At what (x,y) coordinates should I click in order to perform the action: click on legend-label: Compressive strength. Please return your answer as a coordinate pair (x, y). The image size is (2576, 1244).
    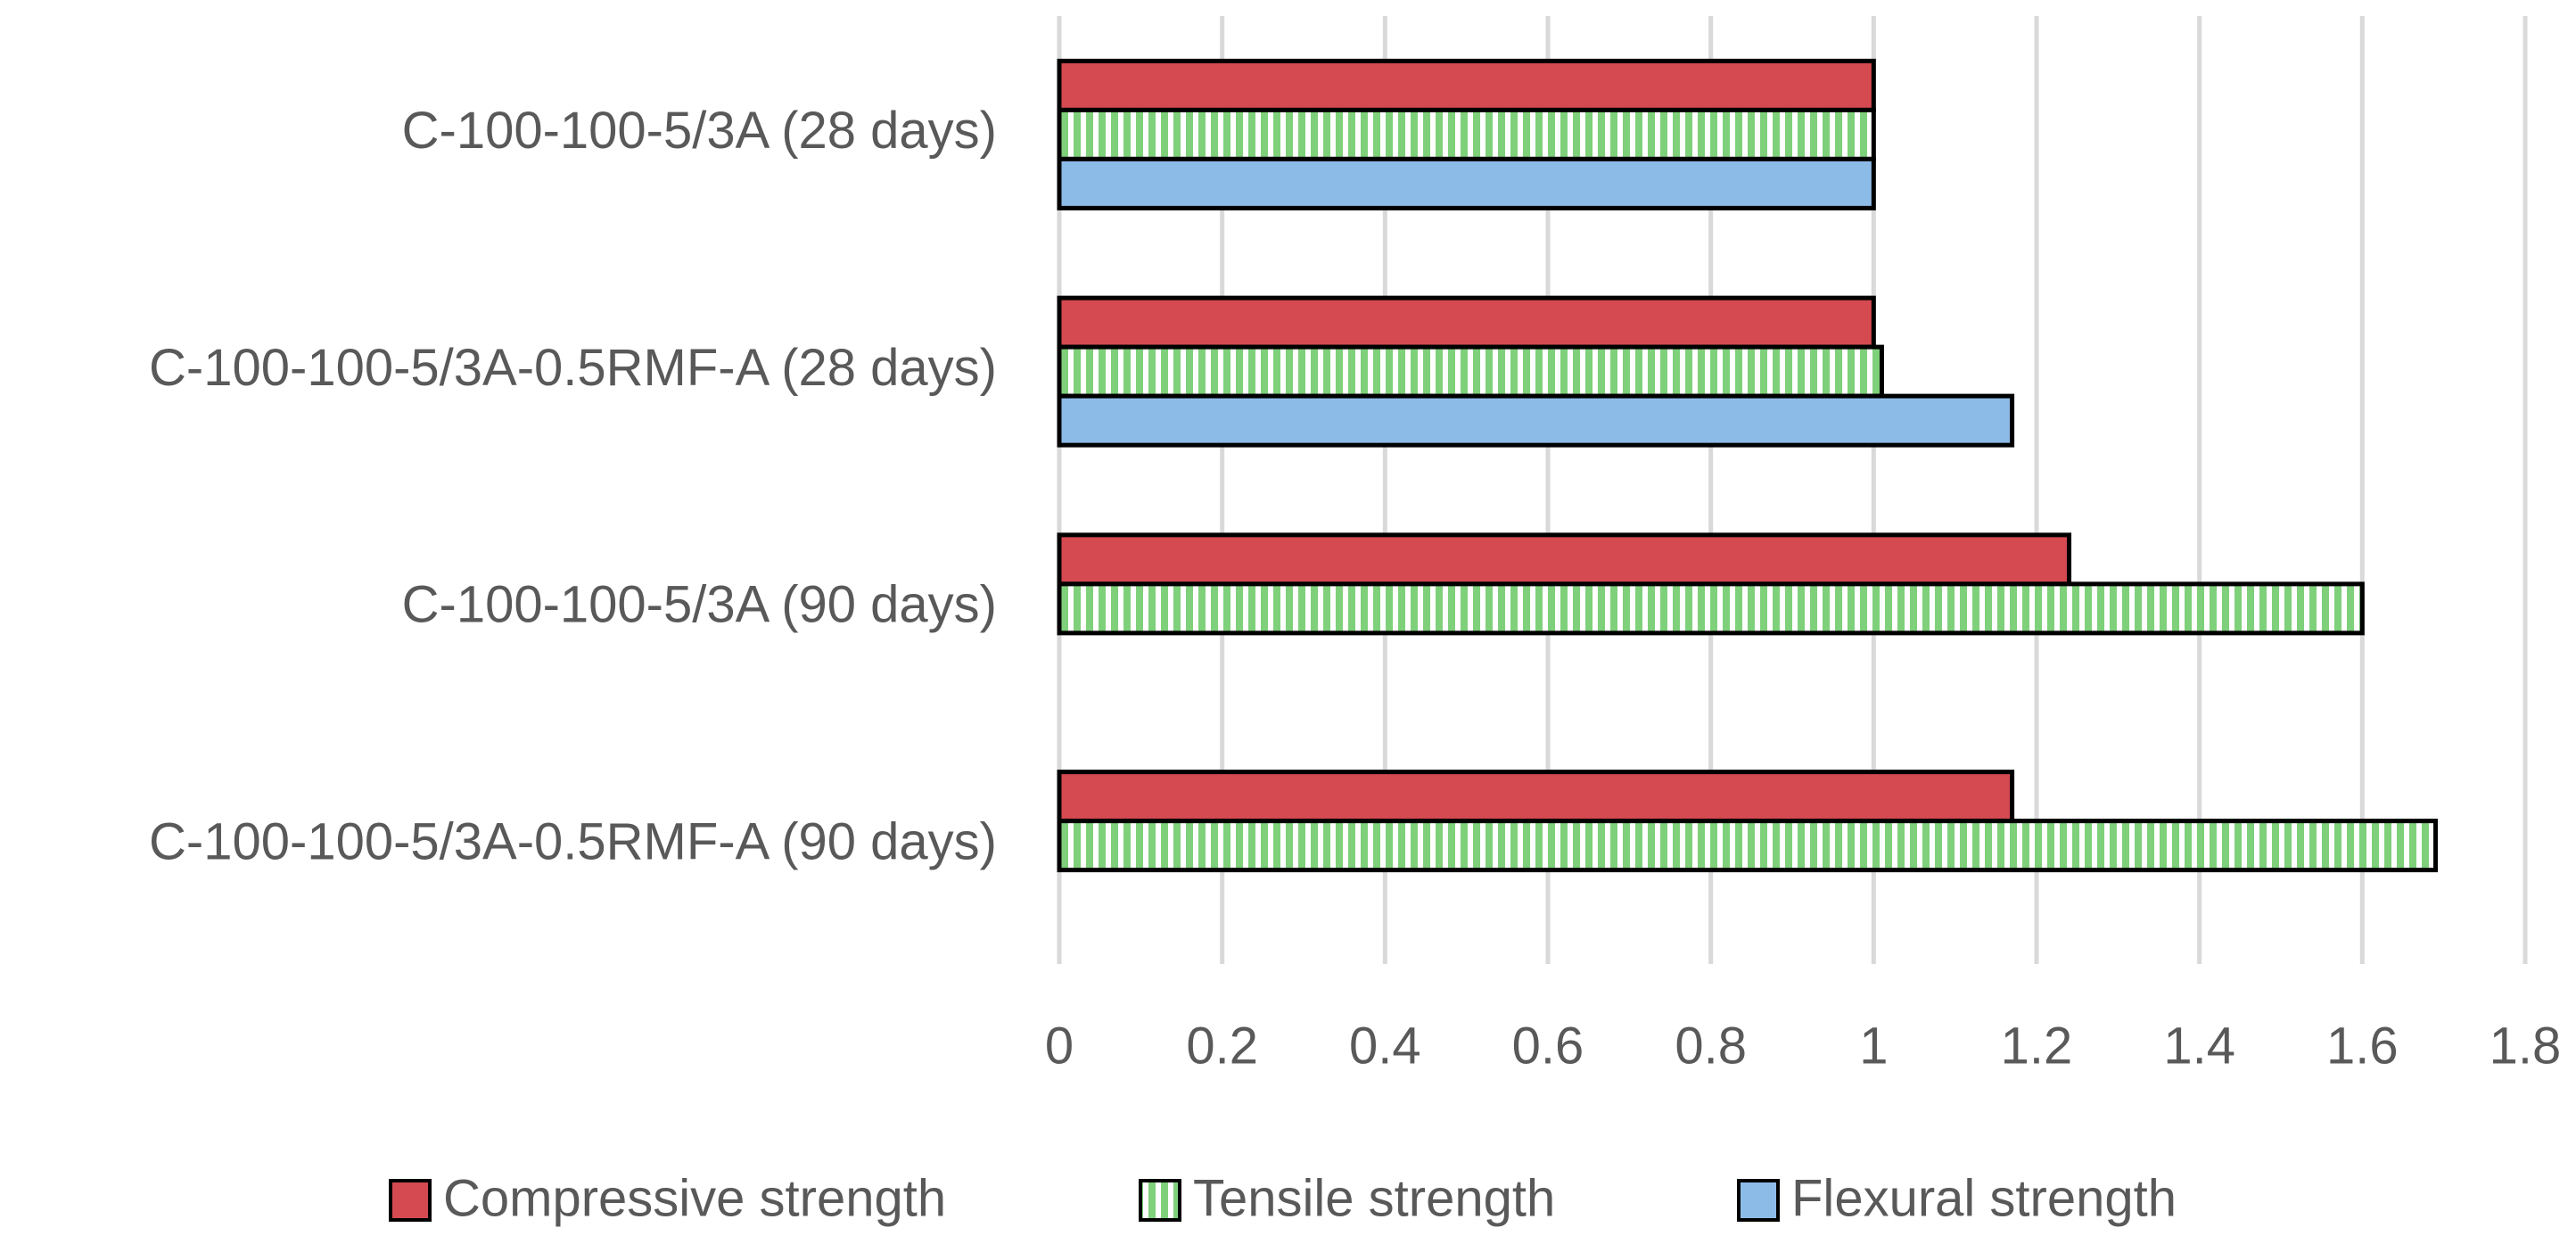
    Looking at the image, I should click on (694, 1198).